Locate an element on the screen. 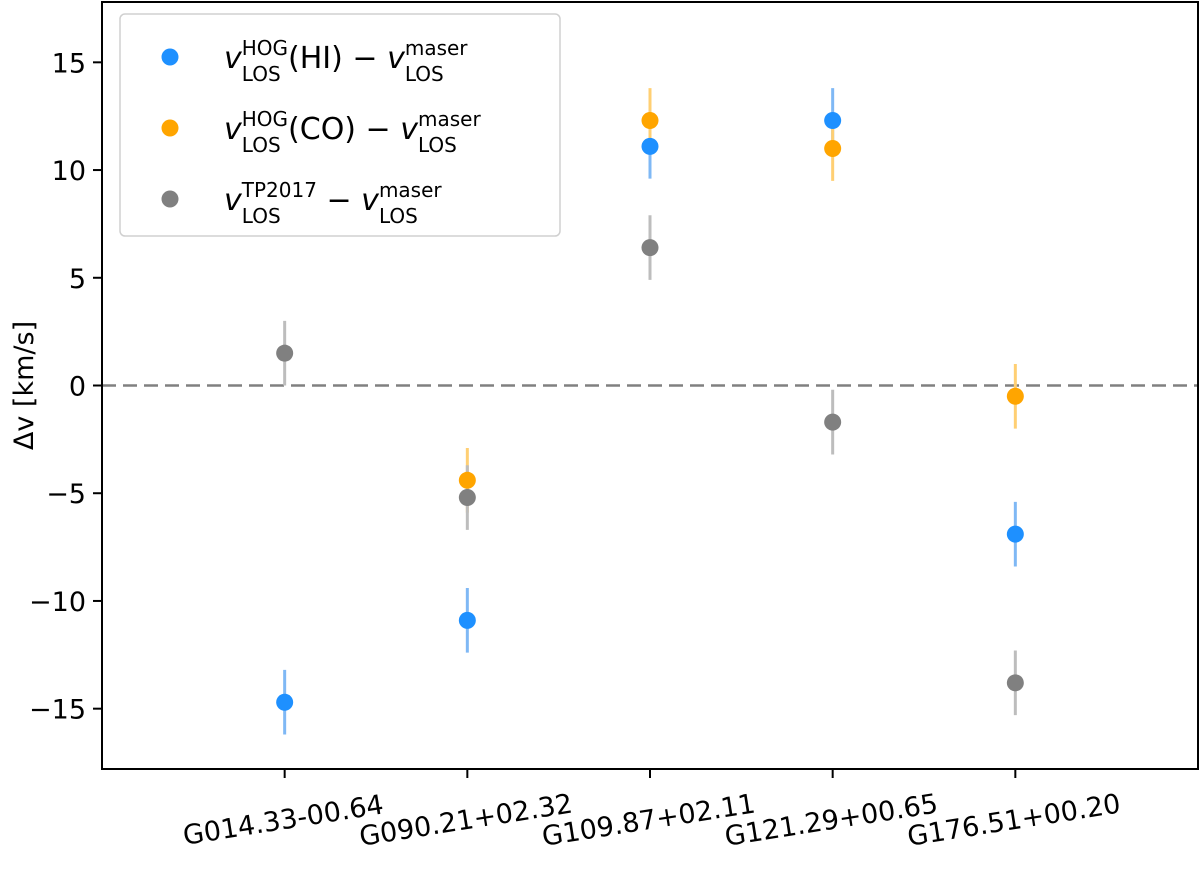 This screenshot has width=1200, height=885. x-tick-label: G014.33-00.64 is located at coordinates (283, 820).